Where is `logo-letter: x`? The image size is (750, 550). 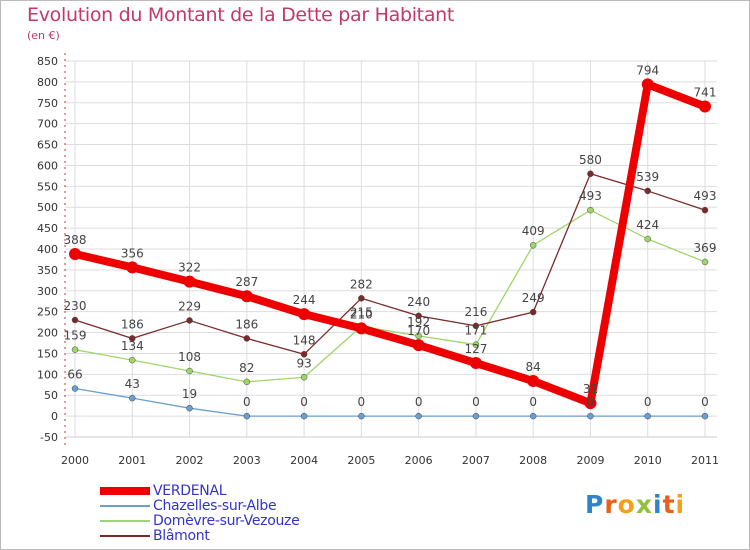 logo-letter: x is located at coordinates (644, 504).